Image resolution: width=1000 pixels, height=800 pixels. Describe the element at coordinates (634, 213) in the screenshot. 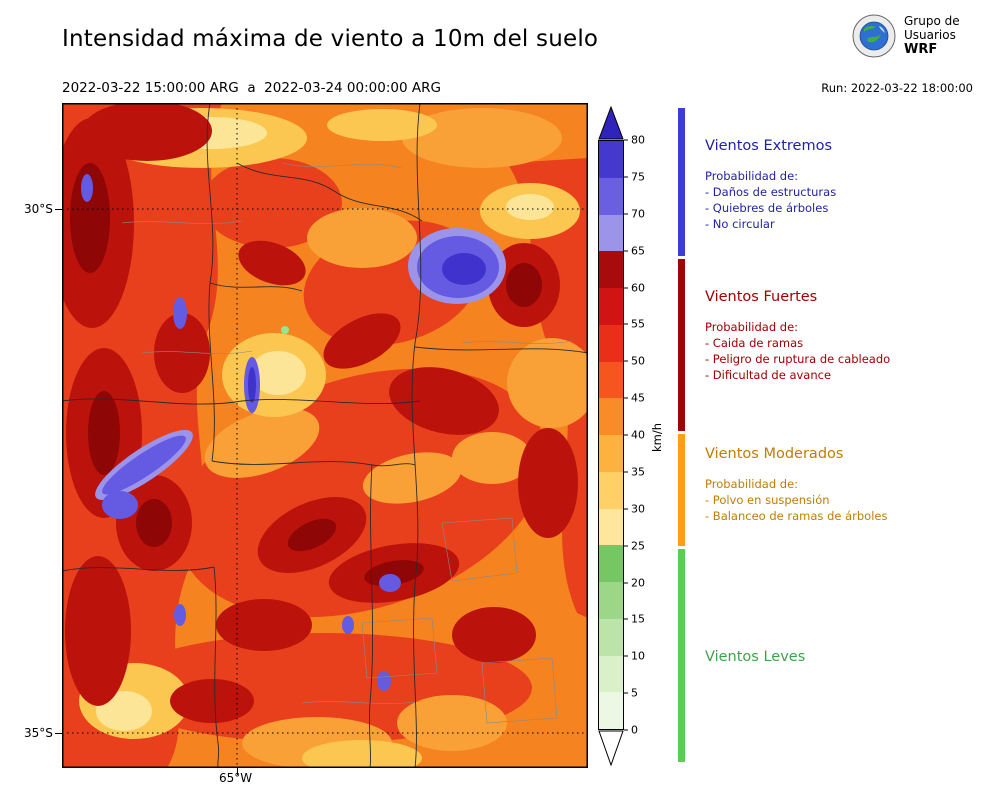

I see `colorbar-tick: 70` at that location.